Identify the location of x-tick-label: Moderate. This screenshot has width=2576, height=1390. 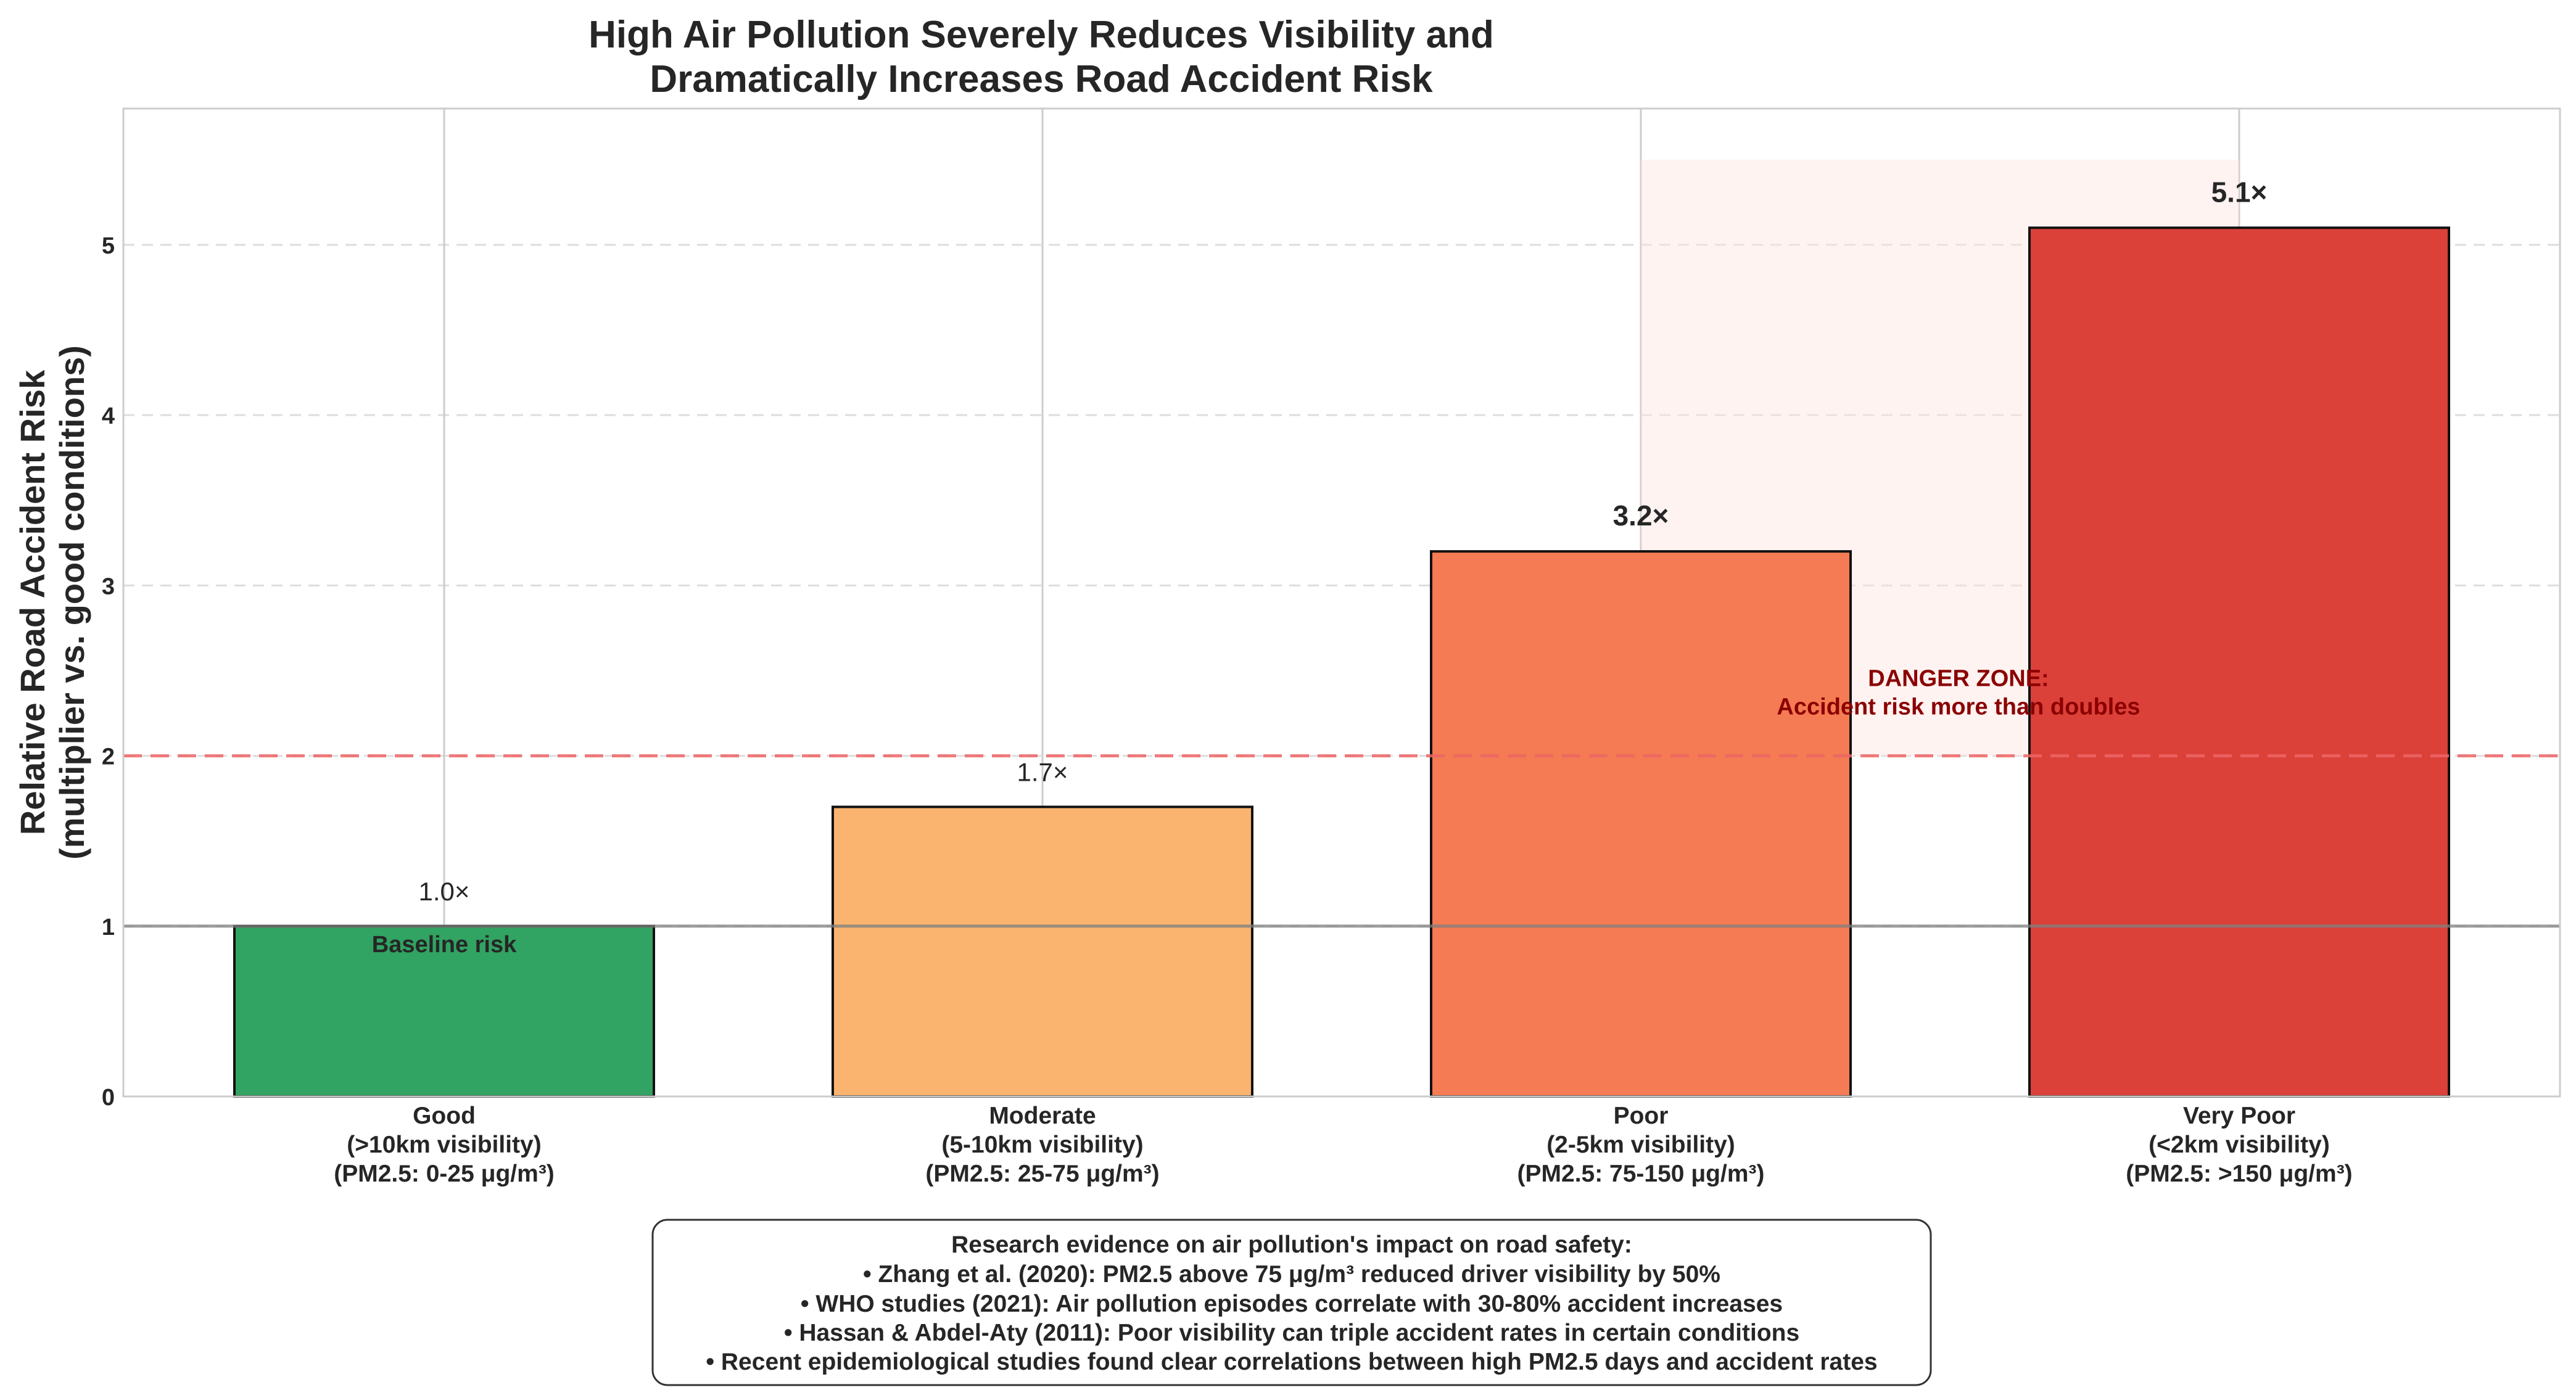
(1042, 1116).